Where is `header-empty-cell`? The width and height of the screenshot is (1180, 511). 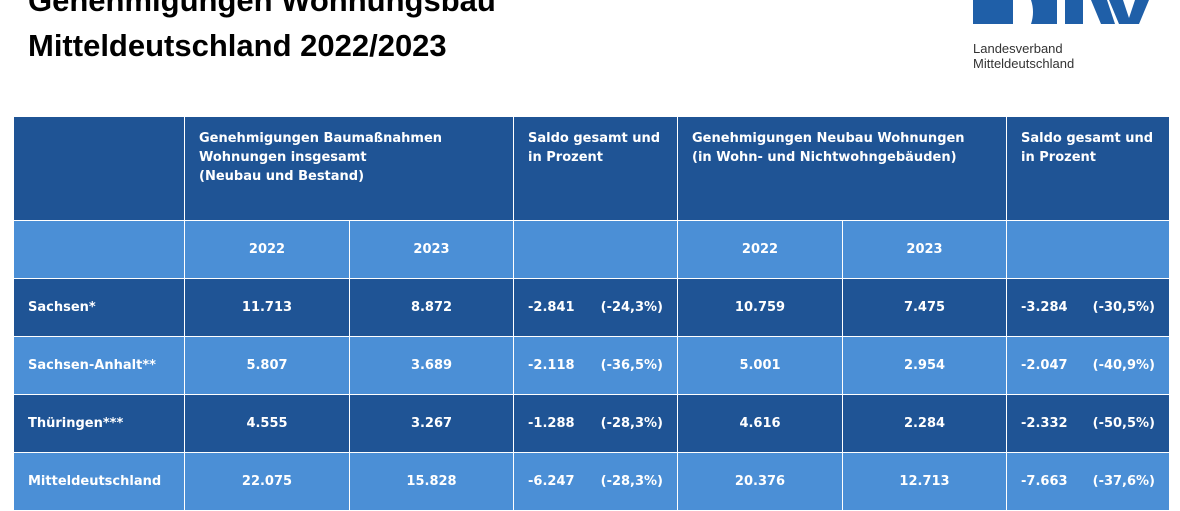 header-empty-cell is located at coordinates (99, 168).